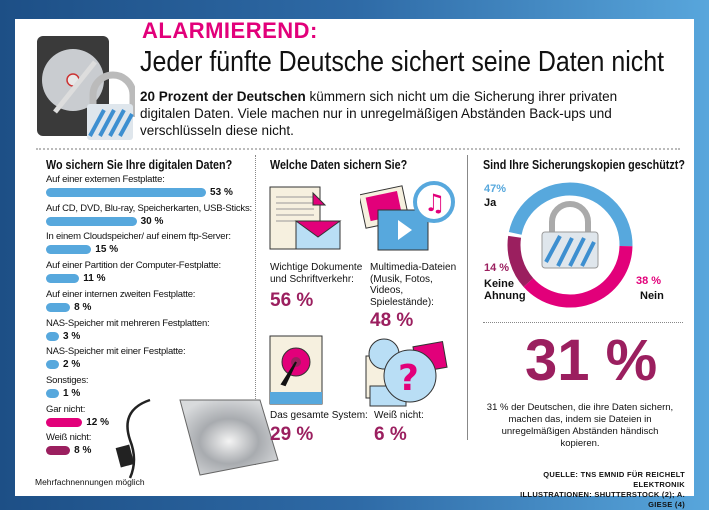 The height and width of the screenshot is (510, 709). What do you see at coordinates (66, 409) in the screenshot?
I see `bar-label: Gar nicht:` at bounding box center [66, 409].